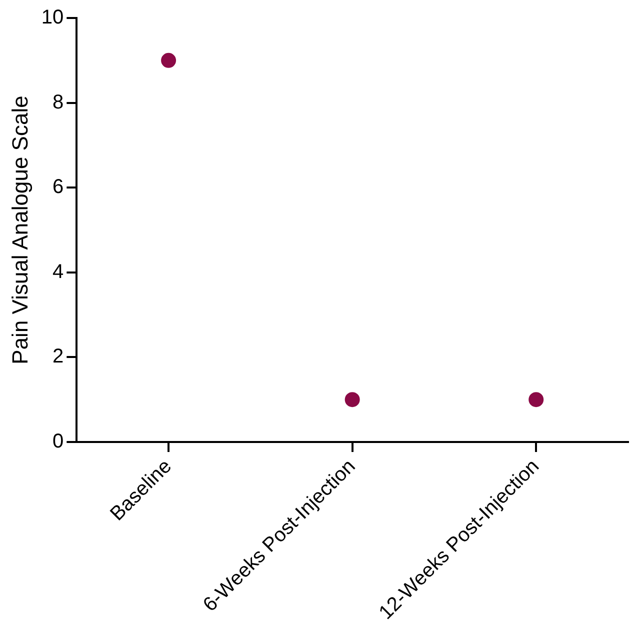 Image resolution: width=638 pixels, height=632 pixels. What do you see at coordinates (19, 230) in the screenshot?
I see `y-axis-title: Pain Visual Analogue Scale` at bounding box center [19, 230].